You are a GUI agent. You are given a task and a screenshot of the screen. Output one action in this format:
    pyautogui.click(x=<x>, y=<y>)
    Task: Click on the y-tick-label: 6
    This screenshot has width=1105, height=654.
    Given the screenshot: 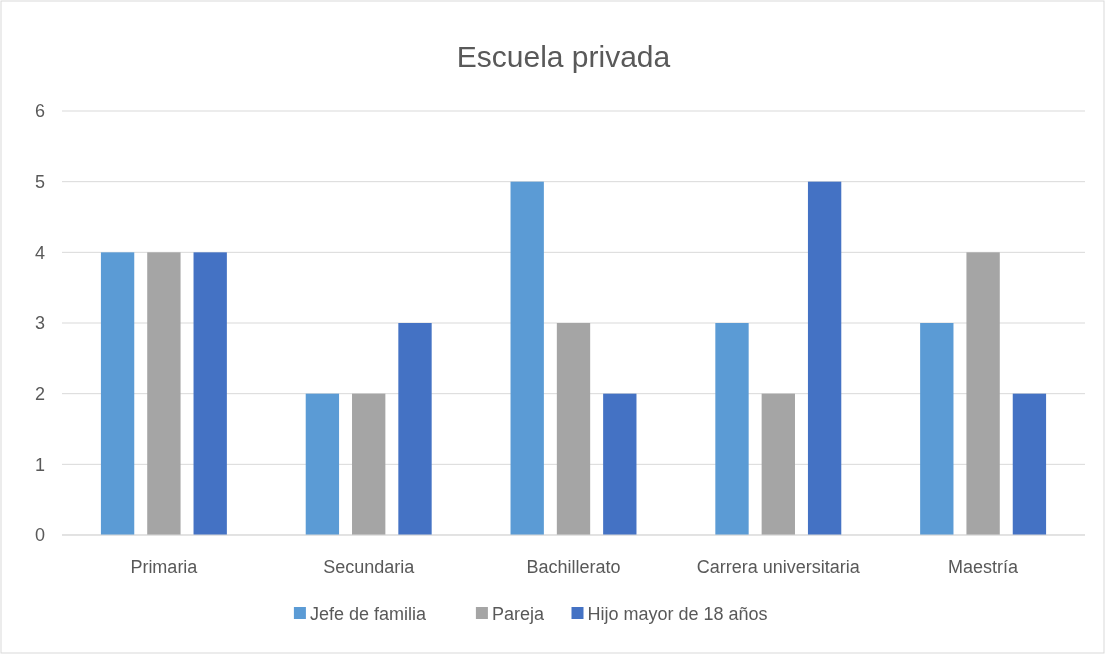 What is the action you would take?
    pyautogui.click(x=40, y=111)
    